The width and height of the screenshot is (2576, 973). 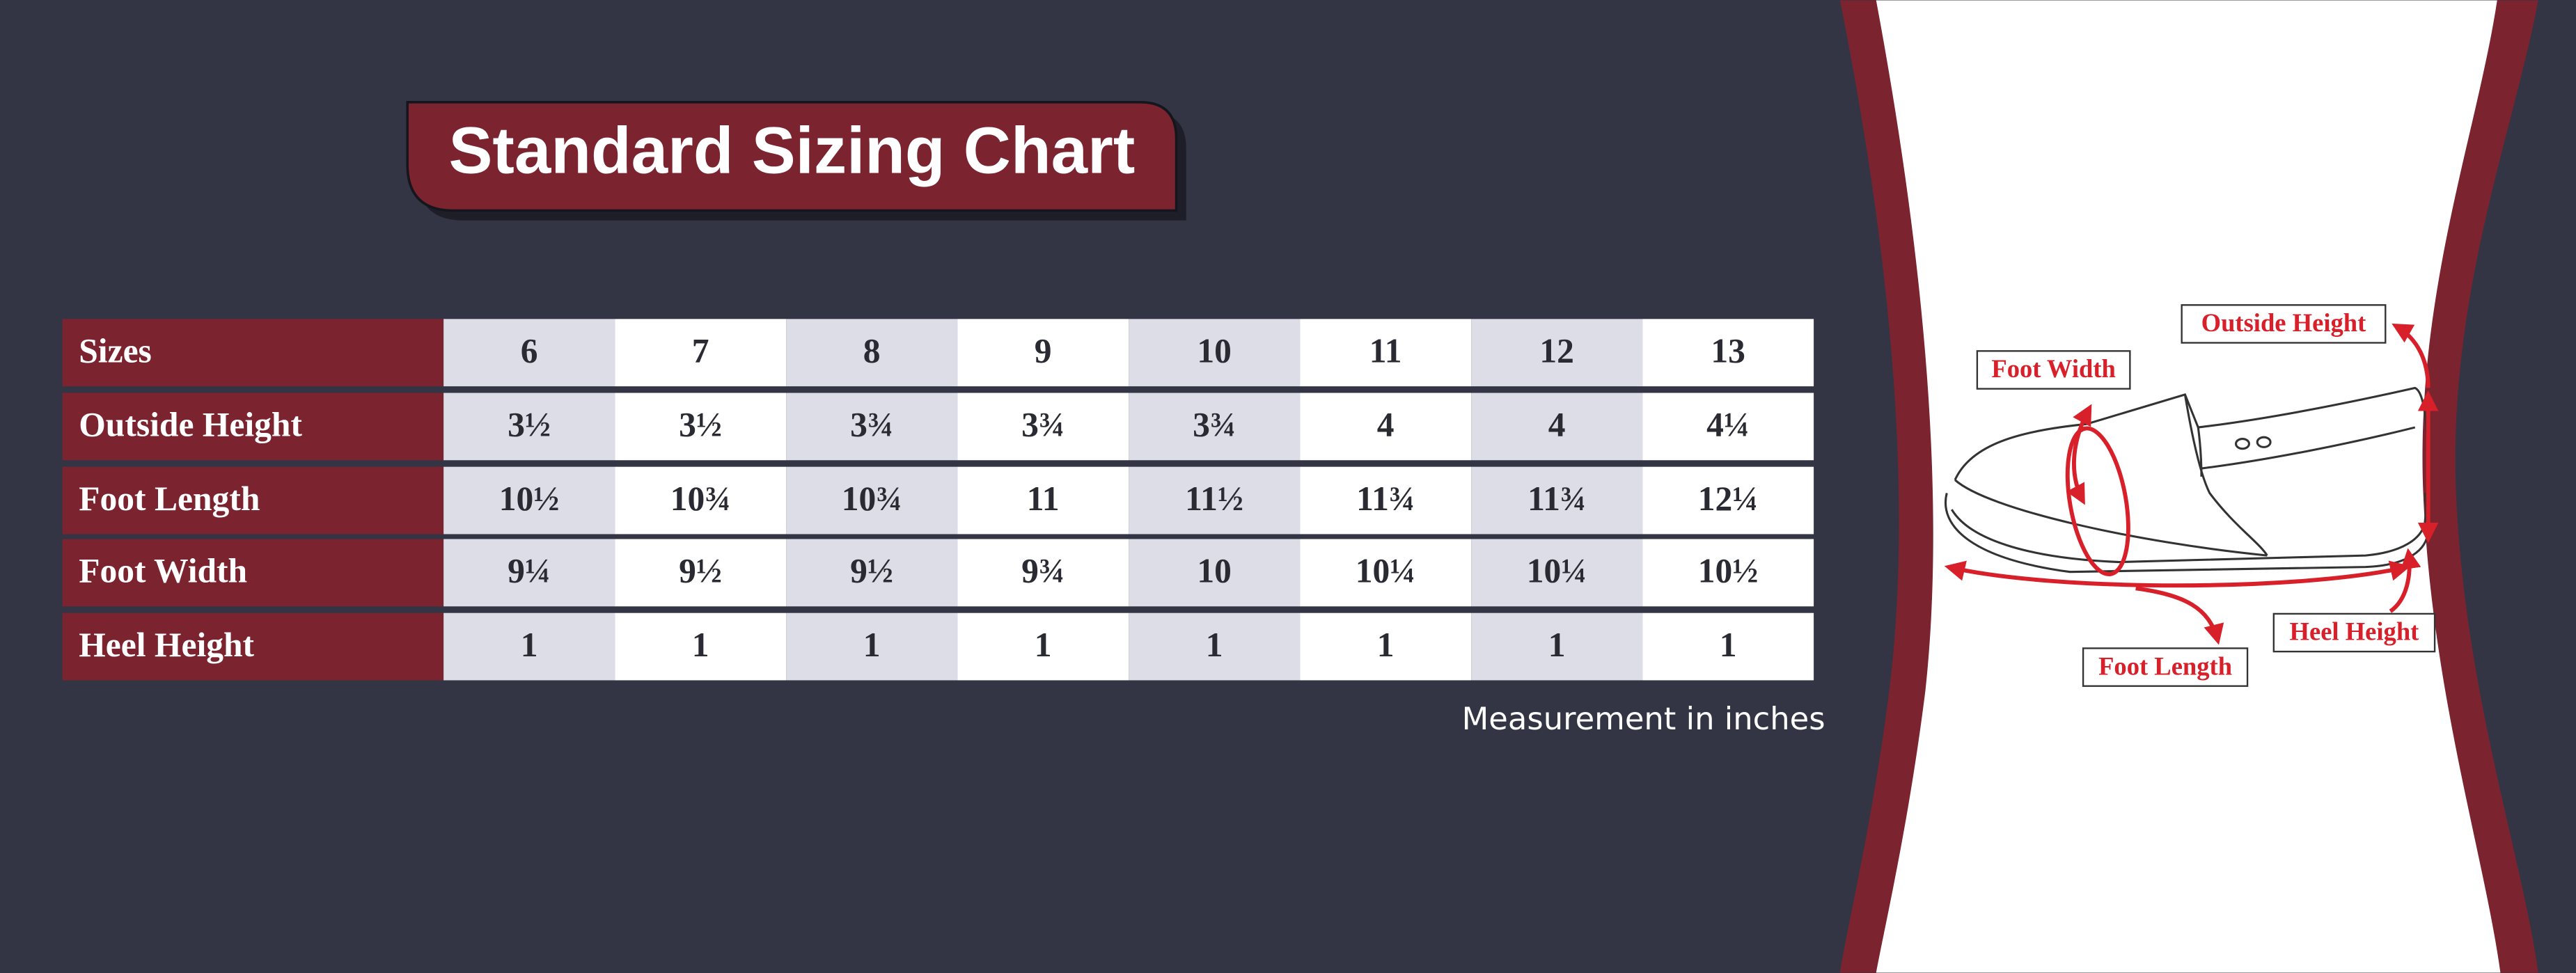 What do you see at coordinates (872, 351) in the screenshot?
I see `cell: 8` at bounding box center [872, 351].